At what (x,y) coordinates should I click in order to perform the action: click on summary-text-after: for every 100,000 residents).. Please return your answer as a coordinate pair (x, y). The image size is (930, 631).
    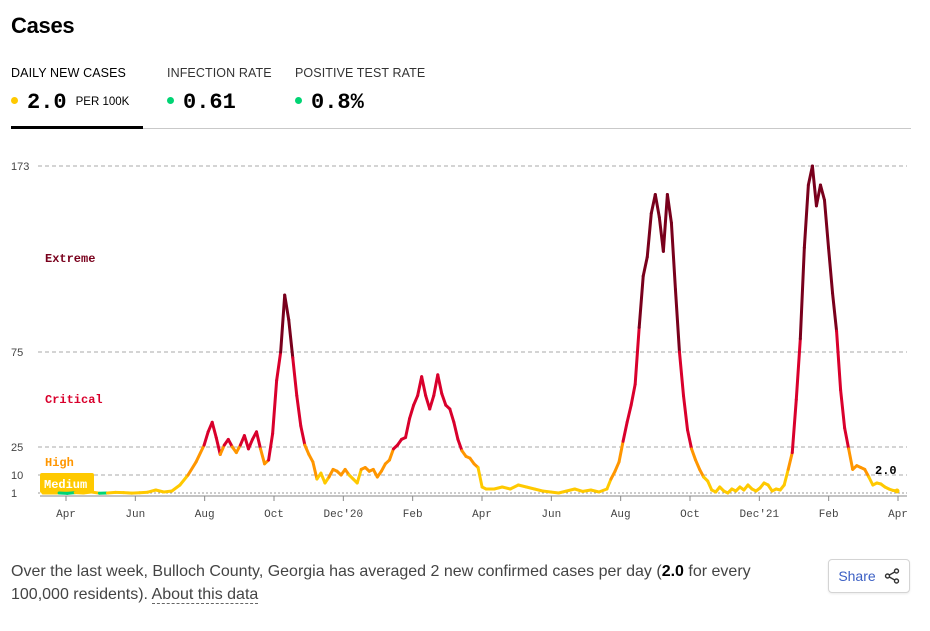
    Looking at the image, I should click on (381, 583).